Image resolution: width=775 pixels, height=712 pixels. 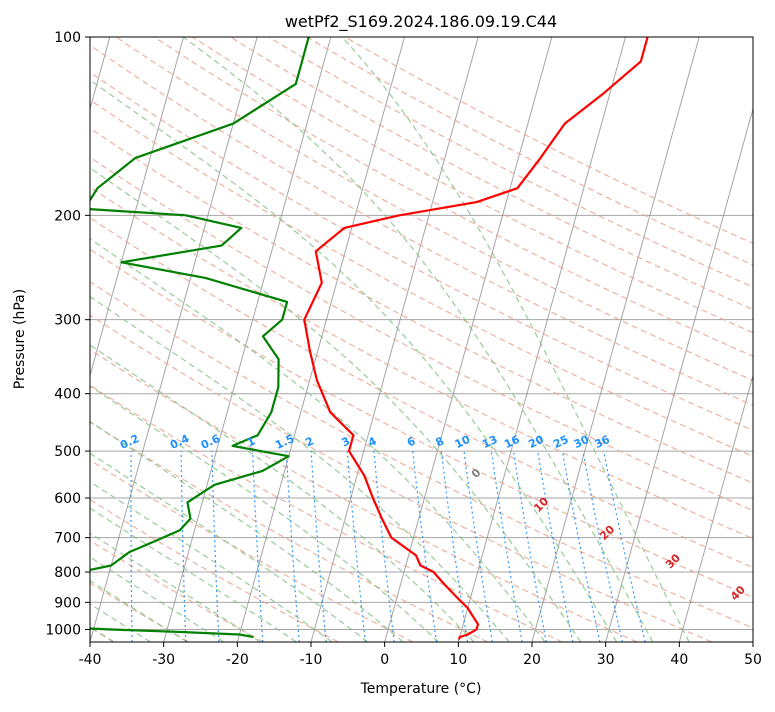 I want to click on mixing-ratio-label: 2, so click(x=309, y=441).